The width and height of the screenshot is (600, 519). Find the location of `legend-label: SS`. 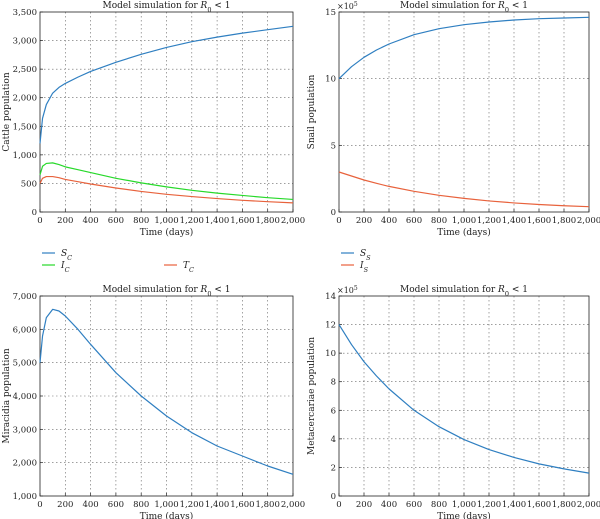

legend-label: SS is located at coordinates (365, 255).